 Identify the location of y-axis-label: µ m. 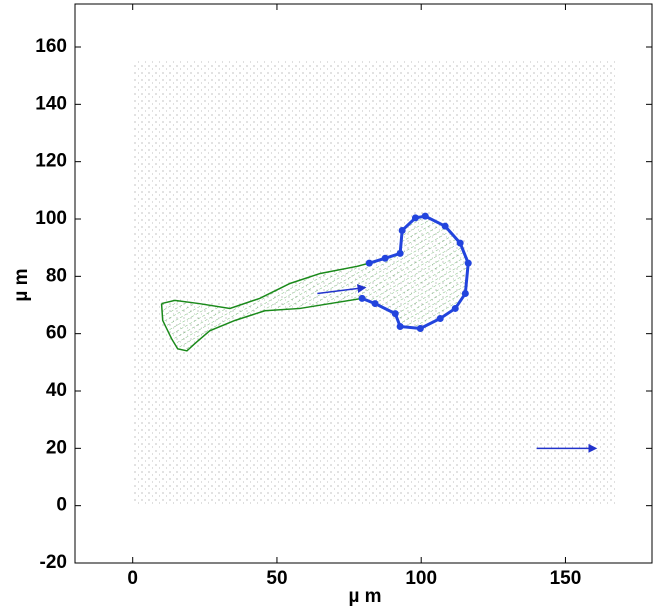
(21, 284).